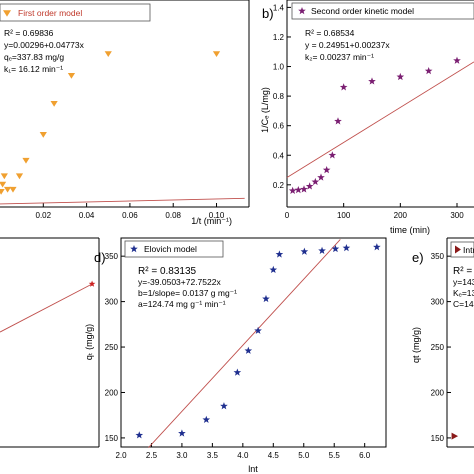  What do you see at coordinates (365, 455) in the screenshot?
I see `panel-d-x-tick-label: 6.0` at bounding box center [365, 455].